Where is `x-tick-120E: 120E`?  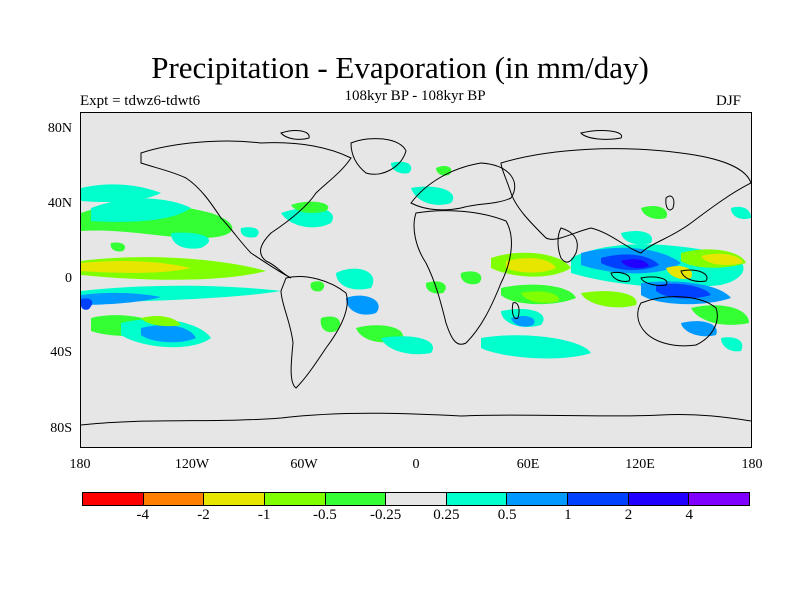
x-tick-120E: 120E is located at coordinates (640, 464).